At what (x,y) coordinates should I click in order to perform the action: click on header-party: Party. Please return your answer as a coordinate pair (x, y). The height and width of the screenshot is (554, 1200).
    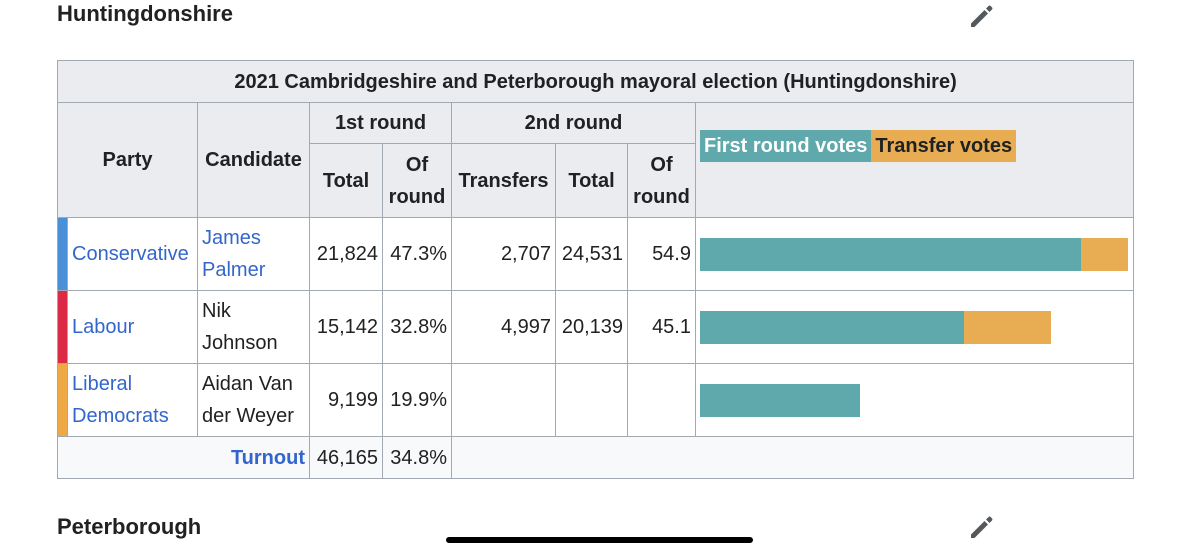
    Looking at the image, I should click on (127, 160).